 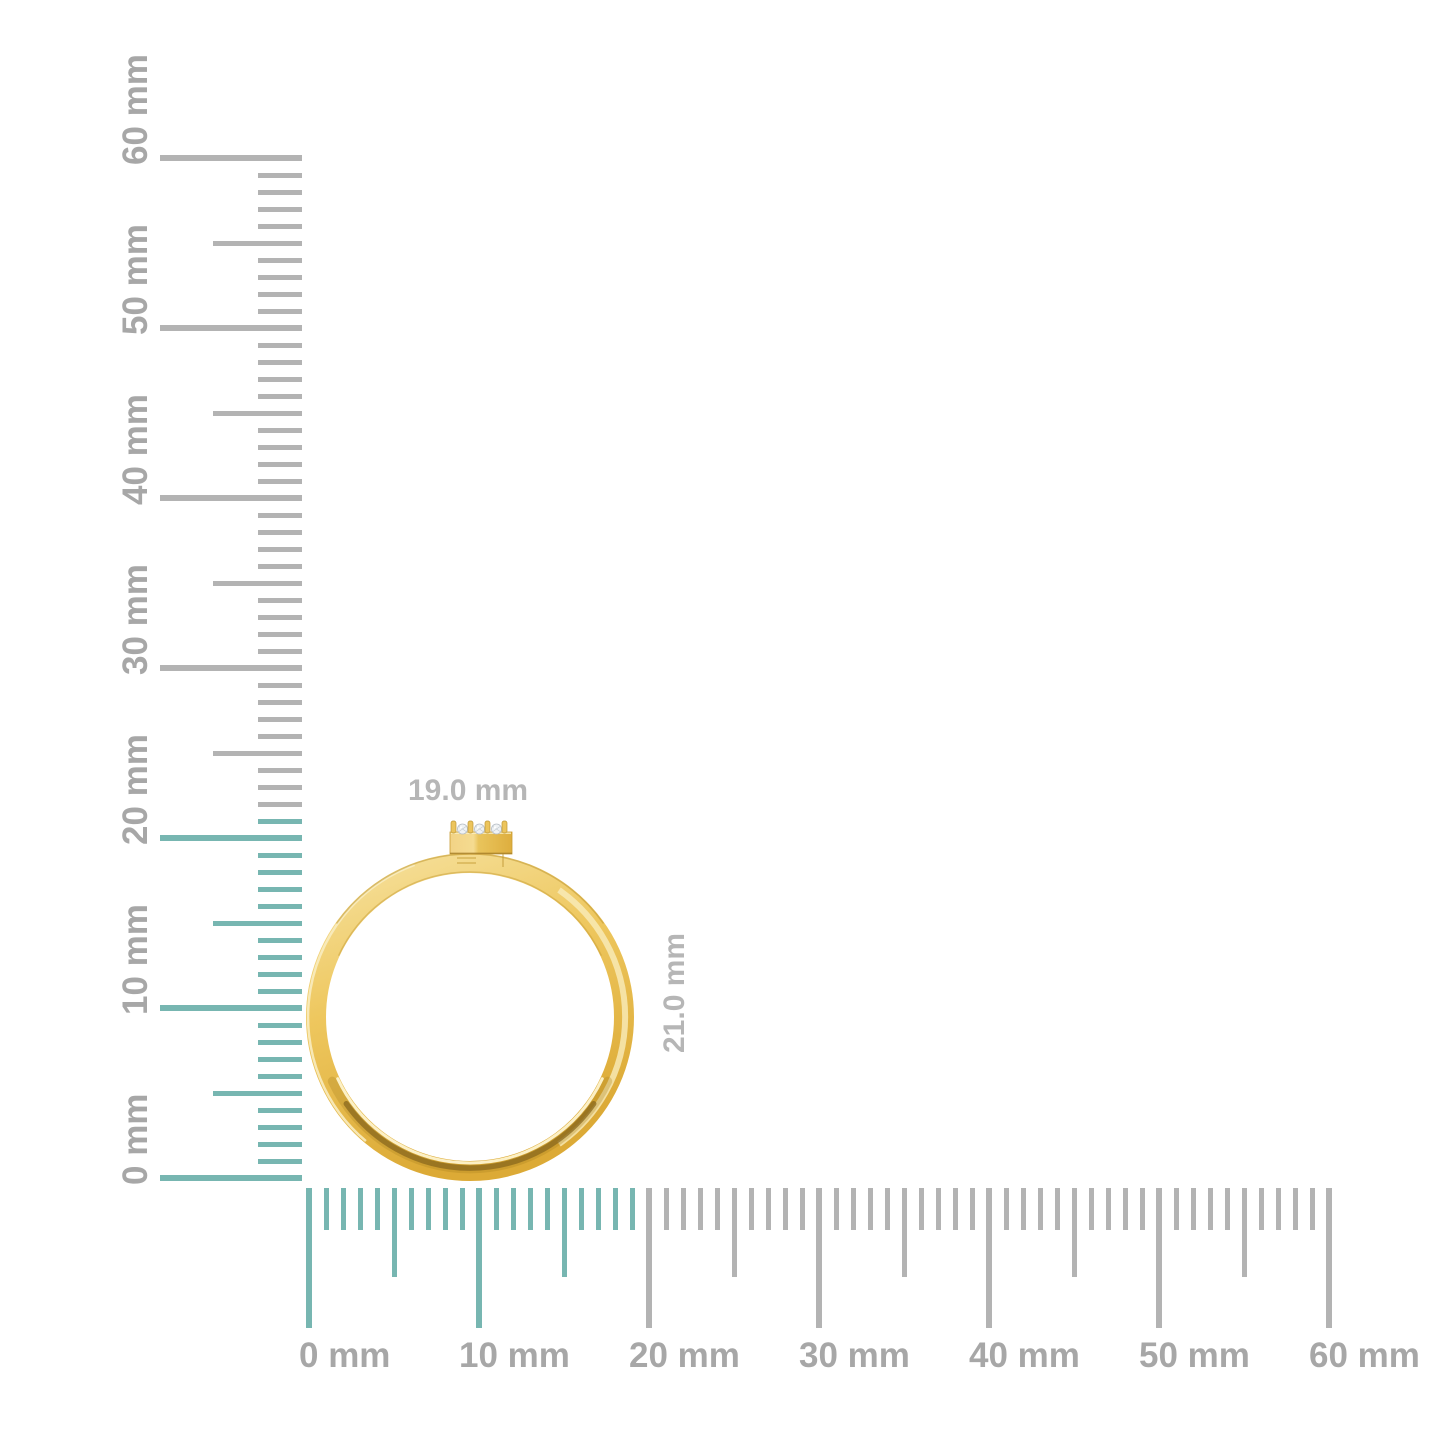 I want to click on ring-image, so click(x=470, y=1000).